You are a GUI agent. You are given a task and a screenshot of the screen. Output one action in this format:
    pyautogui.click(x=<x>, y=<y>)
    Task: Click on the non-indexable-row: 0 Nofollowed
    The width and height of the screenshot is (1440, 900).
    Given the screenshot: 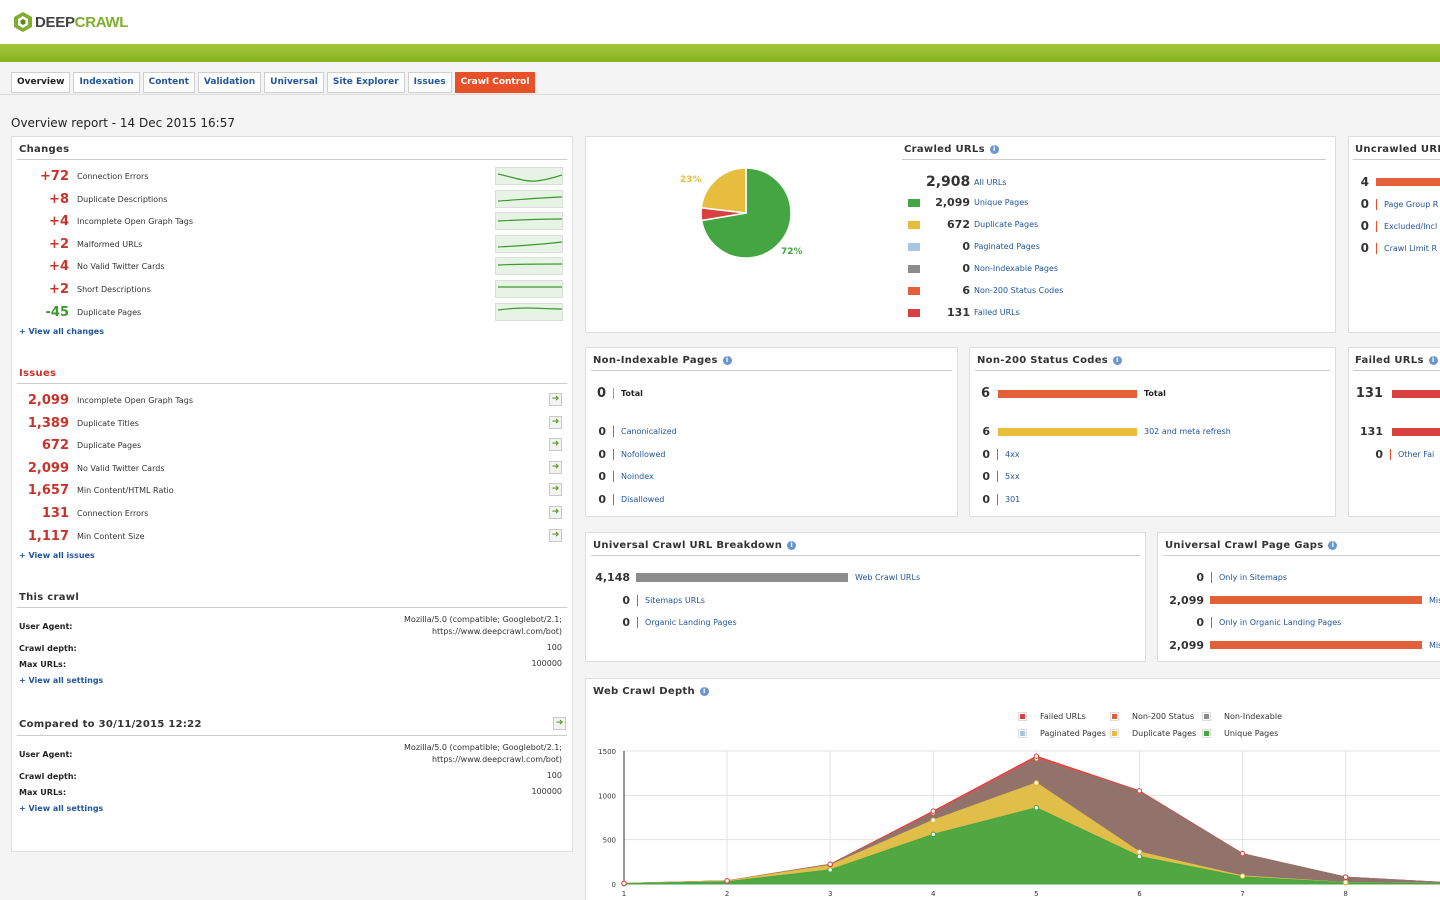 What is the action you would take?
    pyautogui.click(x=625, y=454)
    